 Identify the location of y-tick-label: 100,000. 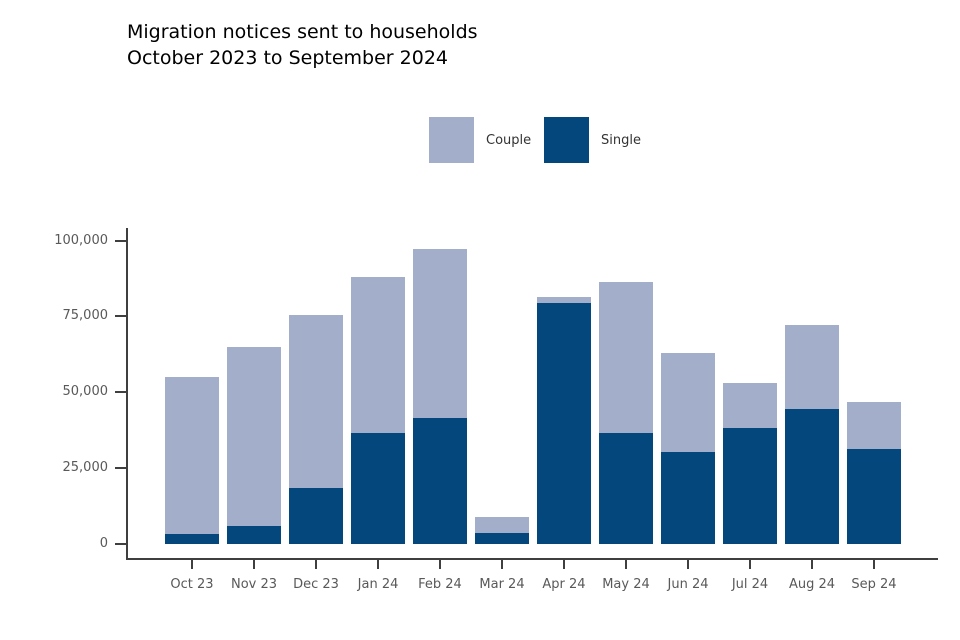
(81, 240).